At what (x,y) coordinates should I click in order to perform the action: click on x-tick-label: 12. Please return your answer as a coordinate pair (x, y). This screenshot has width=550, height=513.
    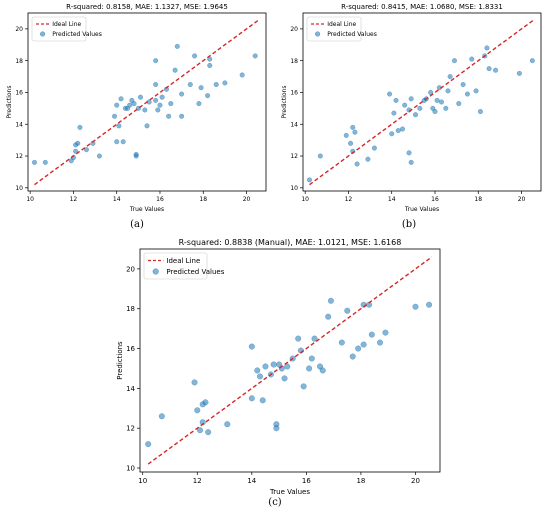
    Looking at the image, I should click on (74, 199).